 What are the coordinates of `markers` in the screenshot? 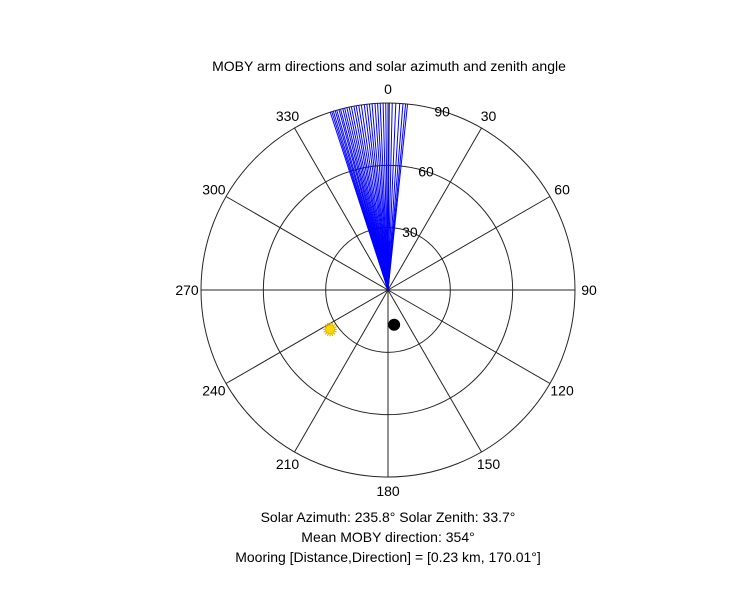 It's located at (362, 327).